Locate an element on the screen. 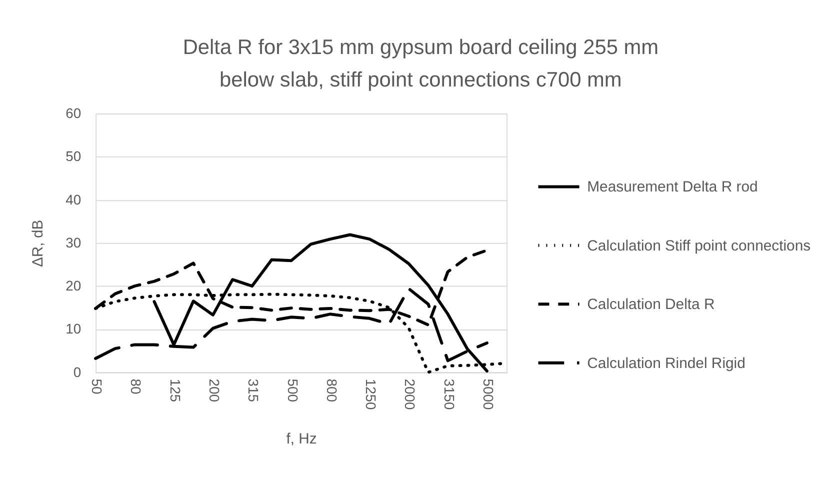  y-tick-label: 50 is located at coordinates (74, 156).